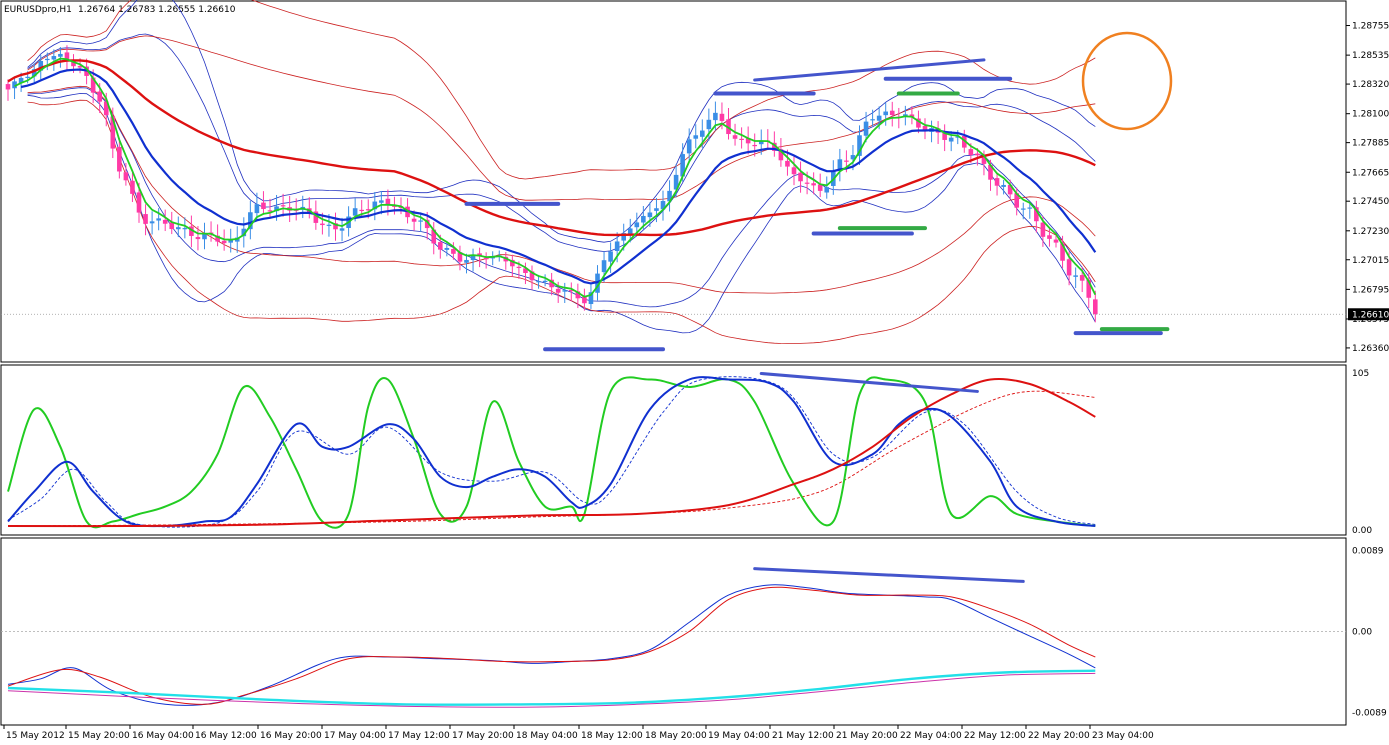 The image size is (1389, 745). Describe the element at coordinates (1370, 232) in the screenshot. I see `price-tick-label: 1.27230` at that location.